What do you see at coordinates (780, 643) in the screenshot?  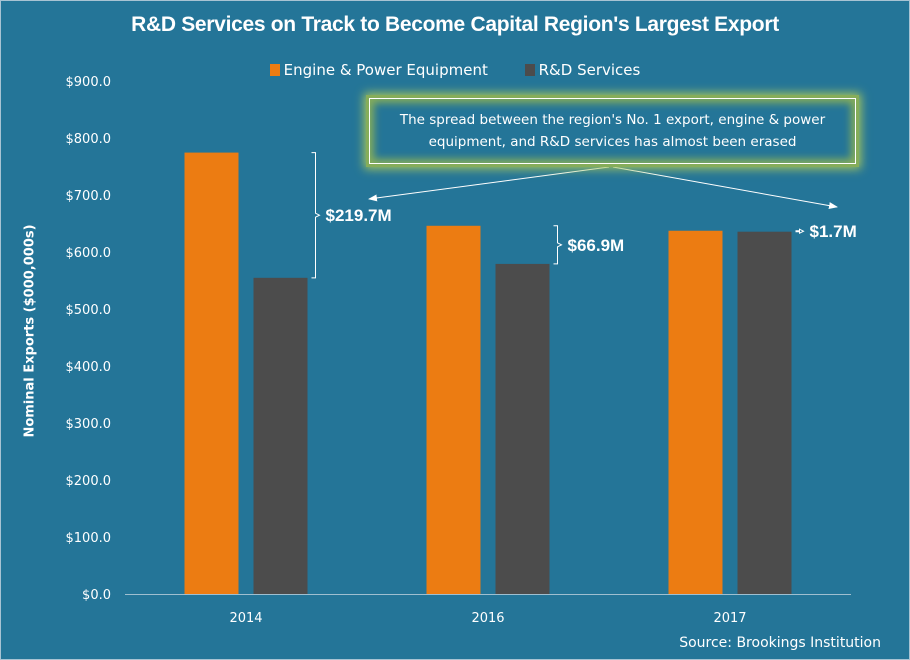 I see `source-note: Source: Brookings Institution` at bounding box center [780, 643].